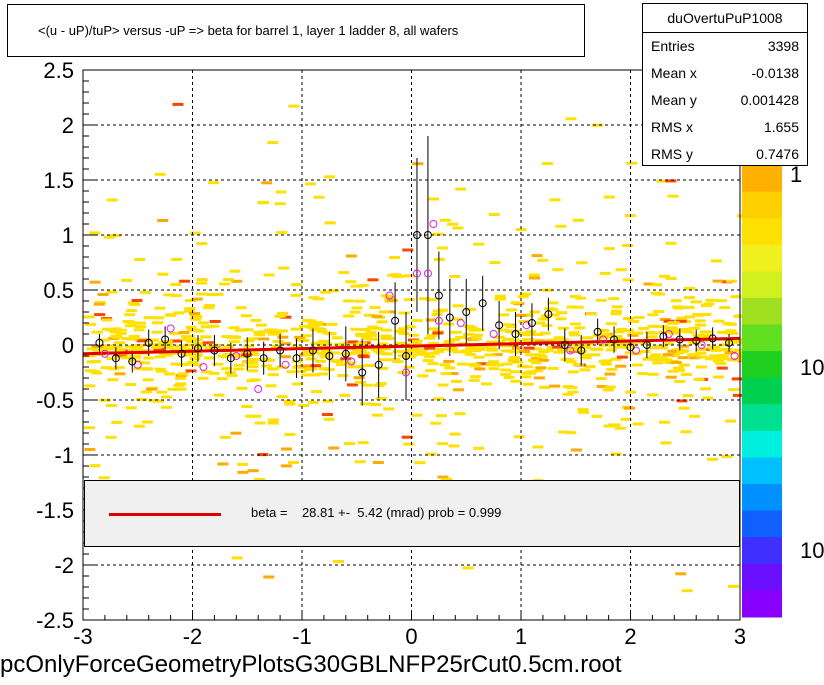 The image size is (824, 685). What do you see at coordinates (762, 311) in the screenshot?
I see `z-scale-cell` at bounding box center [762, 311].